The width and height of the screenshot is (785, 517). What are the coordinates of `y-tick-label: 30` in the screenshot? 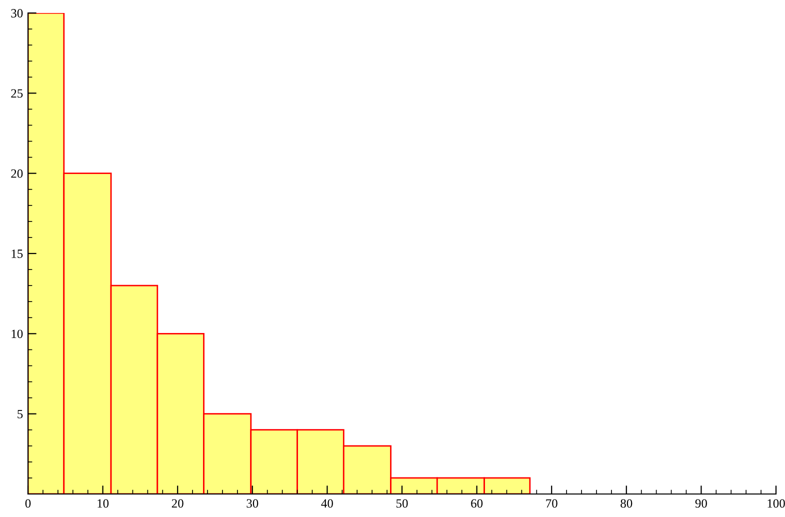 It's located at (17, 13).